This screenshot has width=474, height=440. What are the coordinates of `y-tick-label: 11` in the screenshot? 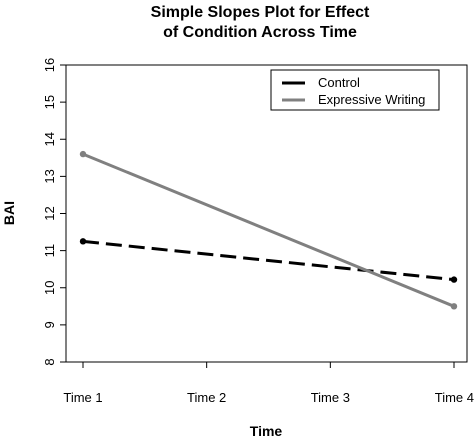 It's located at (49, 251).